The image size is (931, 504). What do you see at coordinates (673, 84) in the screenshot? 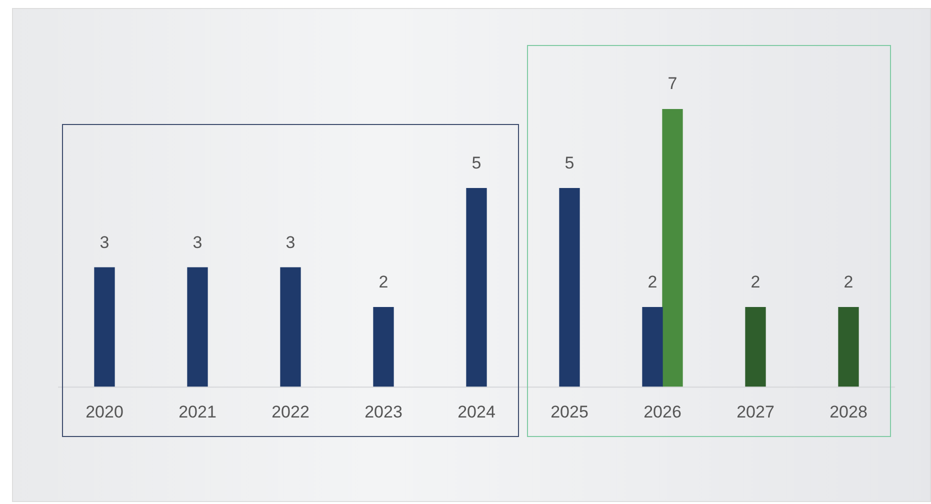
I see `data-label: 7` at bounding box center [673, 84].